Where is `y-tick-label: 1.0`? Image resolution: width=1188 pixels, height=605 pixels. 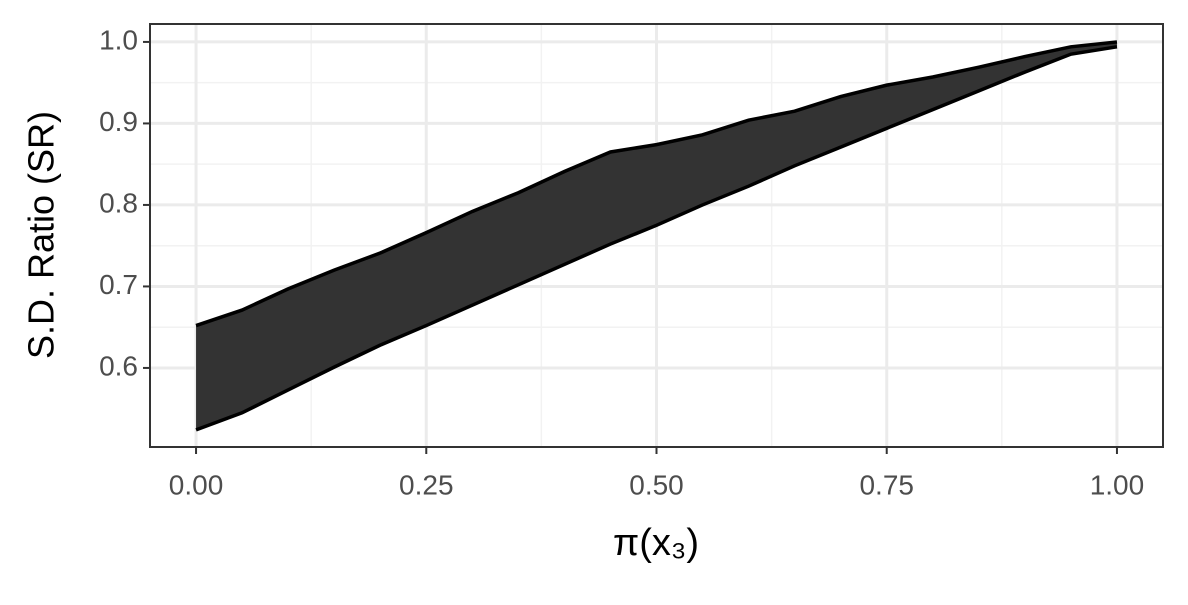
y-tick-label: 1.0 is located at coordinates (118, 39).